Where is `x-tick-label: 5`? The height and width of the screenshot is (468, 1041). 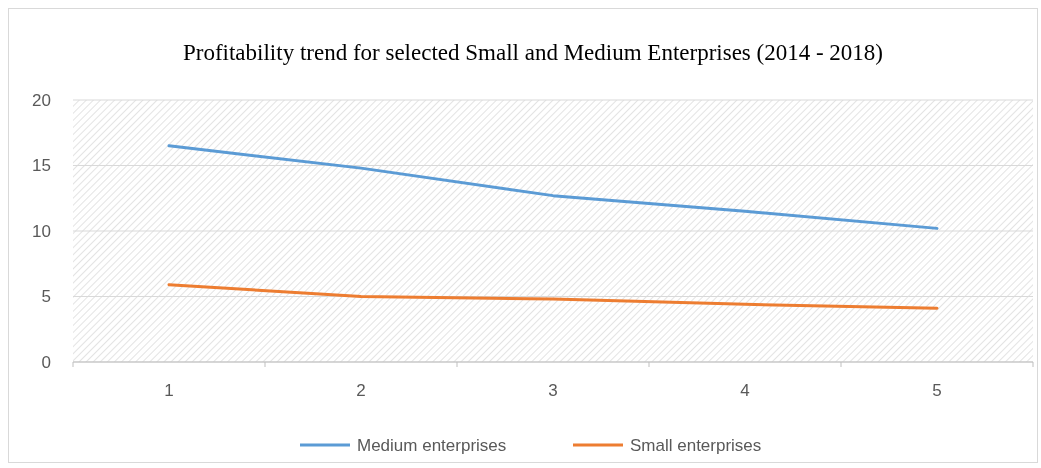 x-tick-label: 5 is located at coordinates (937, 390).